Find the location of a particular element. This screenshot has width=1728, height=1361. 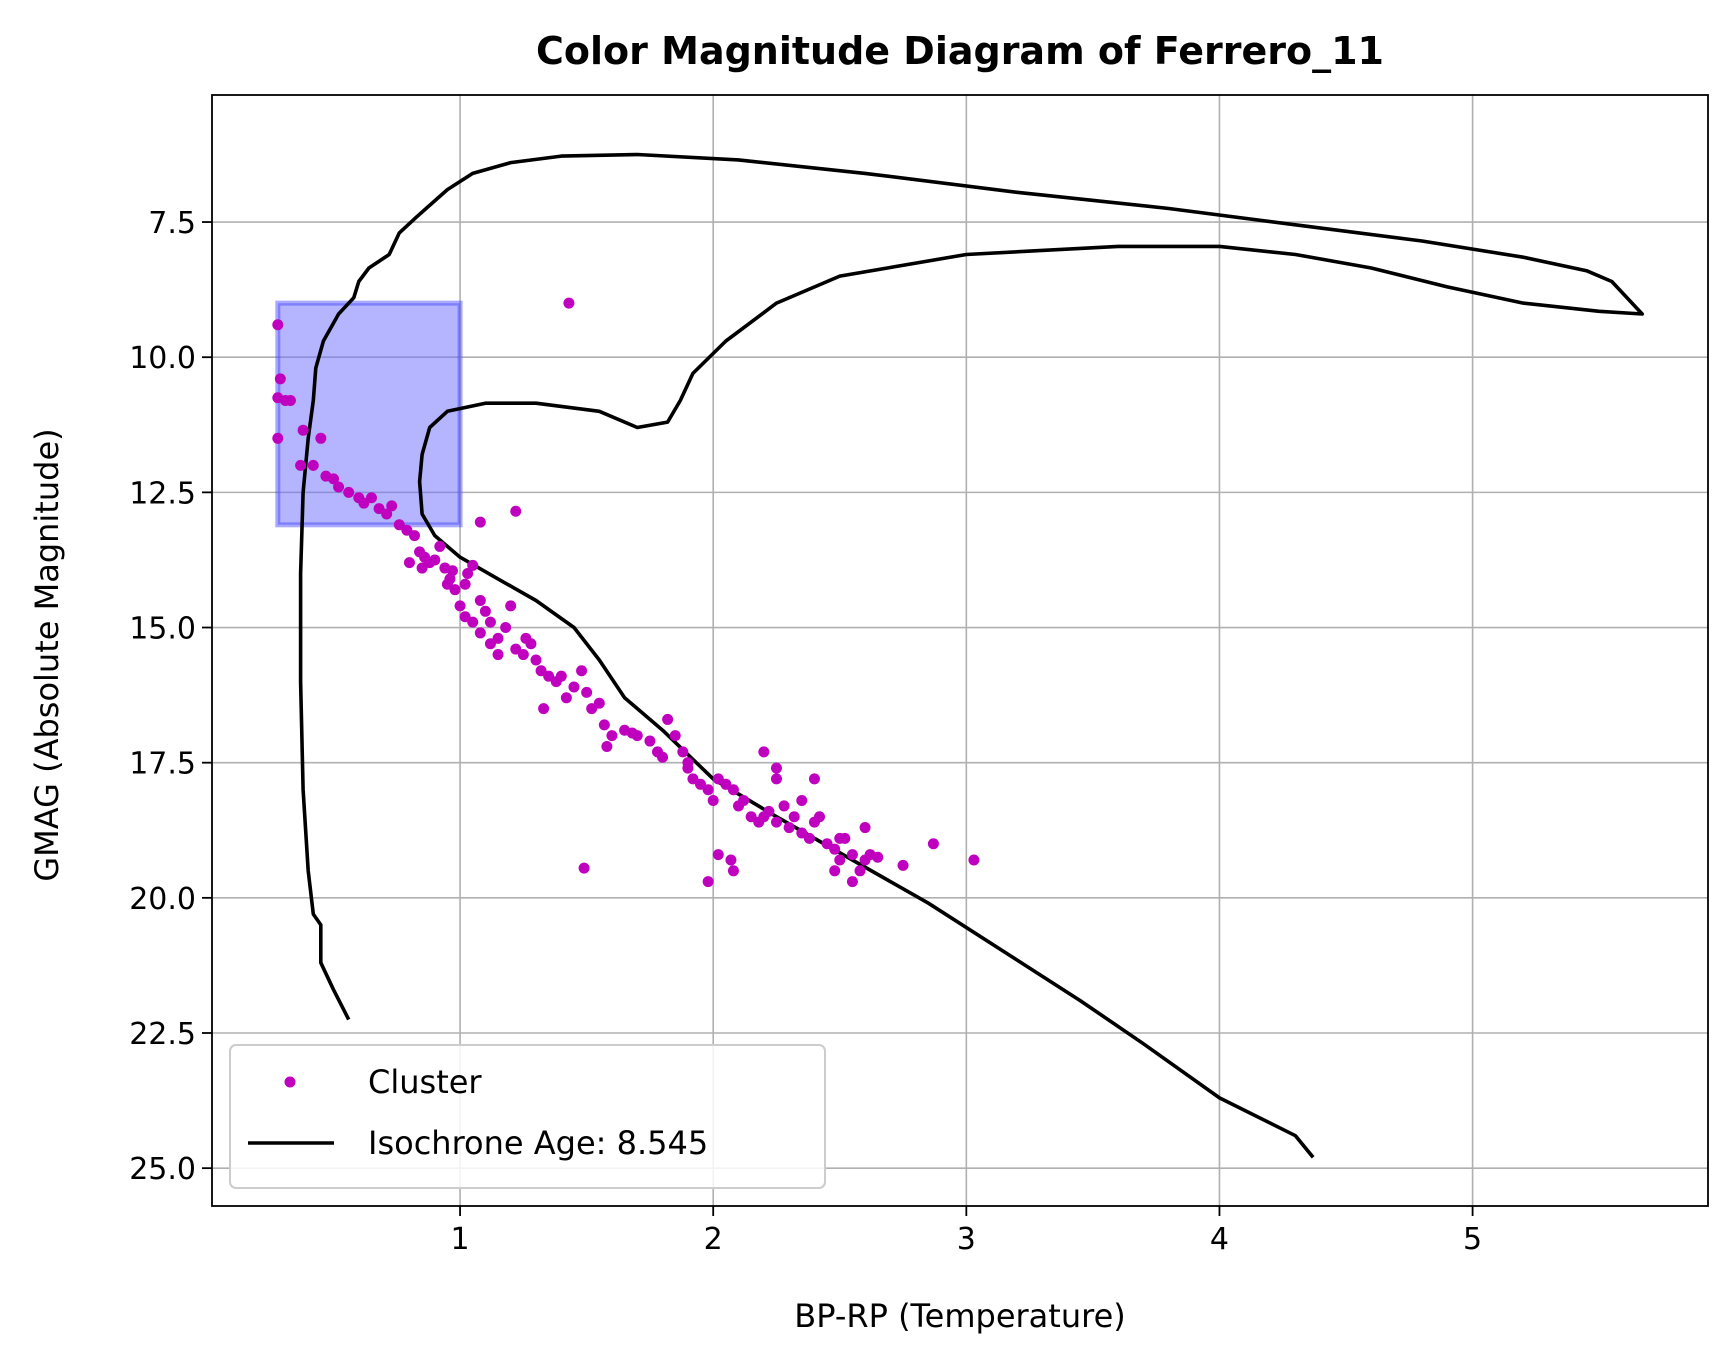

x-tick-label-1: 2 is located at coordinates (713, 1239).